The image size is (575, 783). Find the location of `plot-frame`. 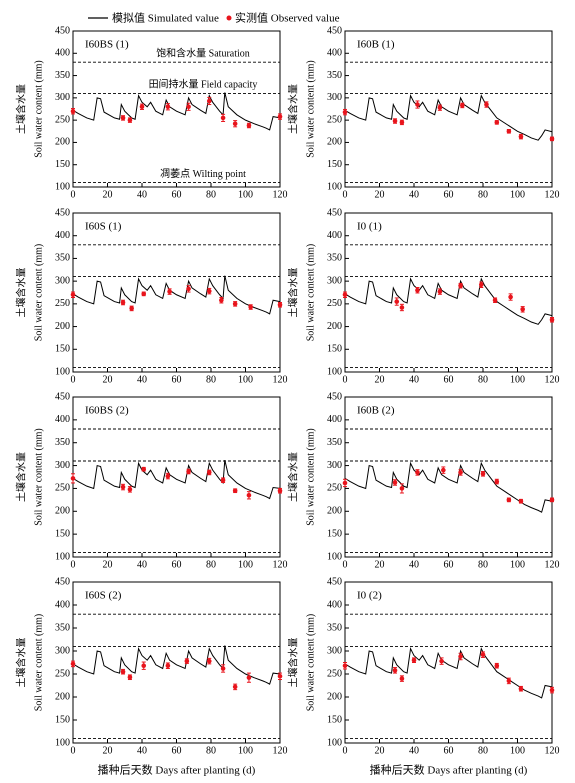

plot-frame is located at coordinates (448, 477).